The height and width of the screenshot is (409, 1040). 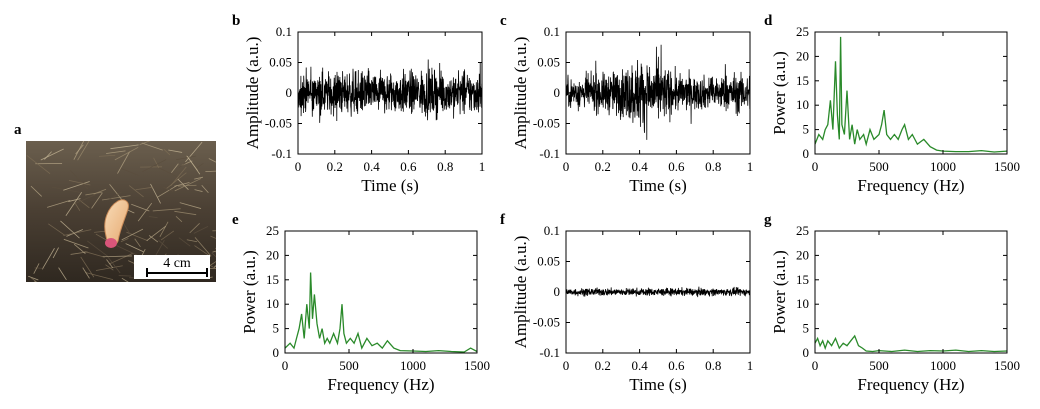 What do you see at coordinates (910, 384) in the screenshot?
I see `x-axis-label: Frequency (Hz)` at bounding box center [910, 384].